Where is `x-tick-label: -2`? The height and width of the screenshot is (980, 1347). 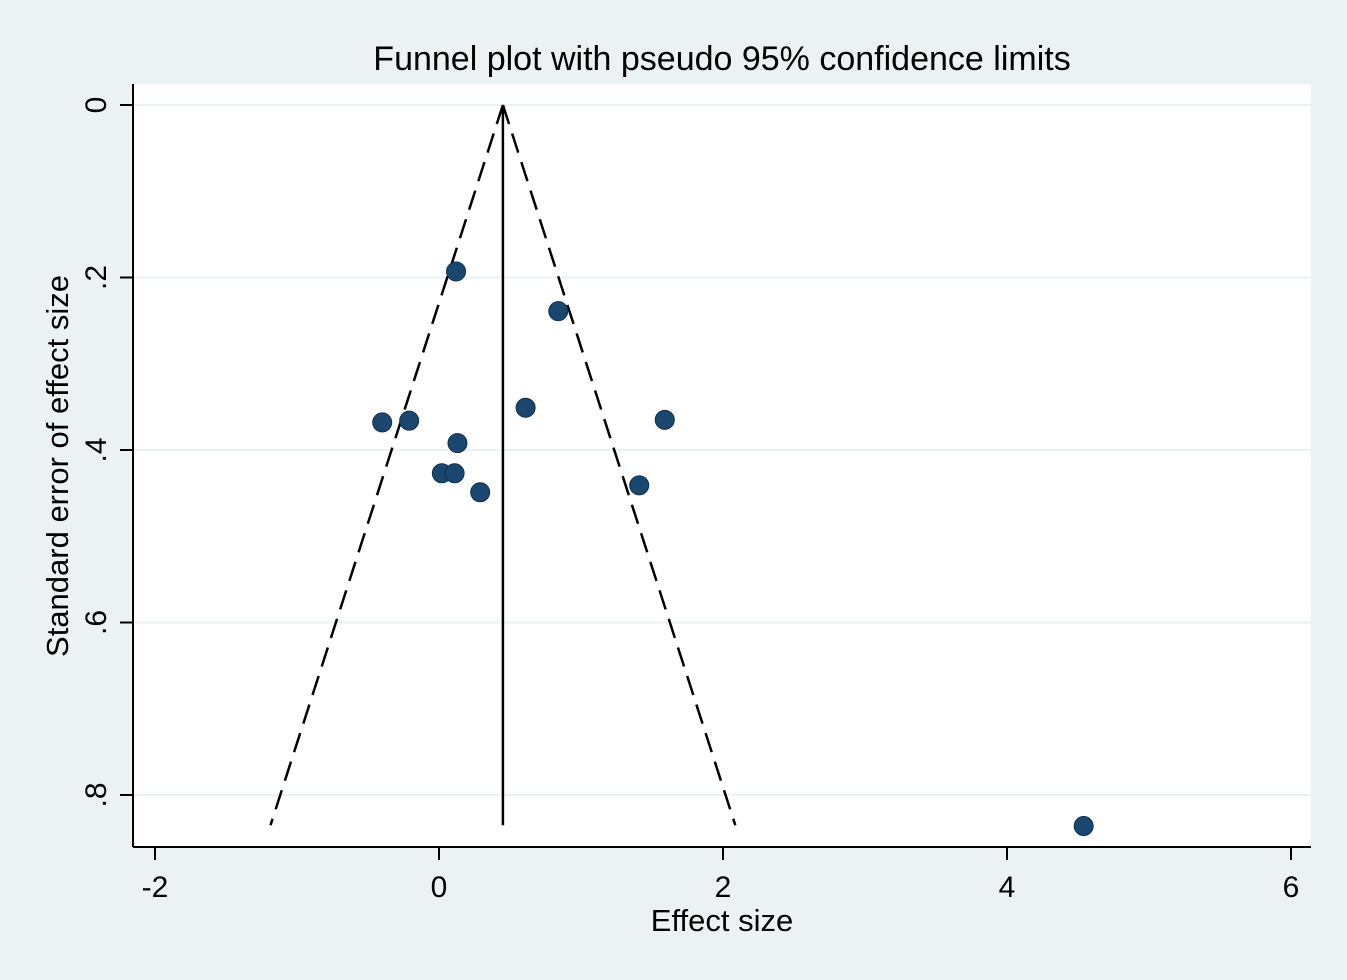 x-tick-label: -2 is located at coordinates (155, 887).